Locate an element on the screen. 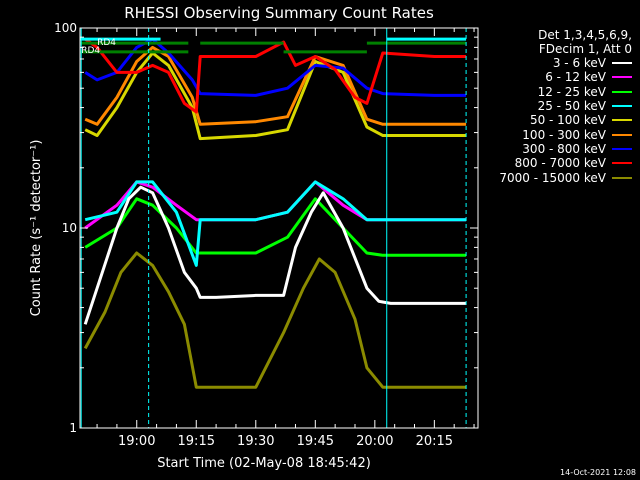 The image size is (640, 480). legend-label-6: 300 - 800 keV is located at coordinates (564, 148).